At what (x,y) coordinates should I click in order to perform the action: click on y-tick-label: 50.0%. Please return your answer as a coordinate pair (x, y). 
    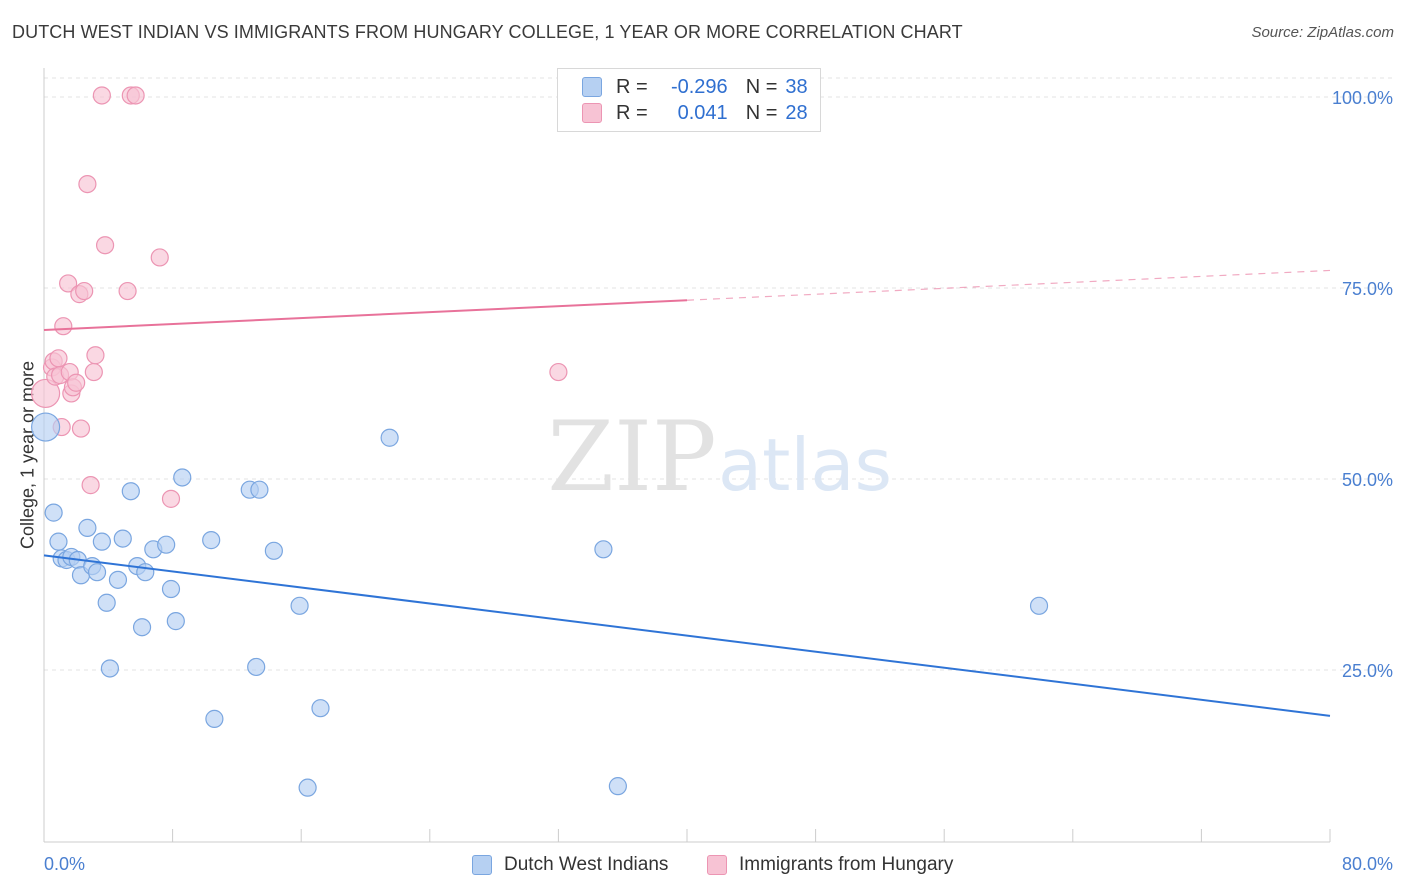
    Looking at the image, I should click on (1367, 480).